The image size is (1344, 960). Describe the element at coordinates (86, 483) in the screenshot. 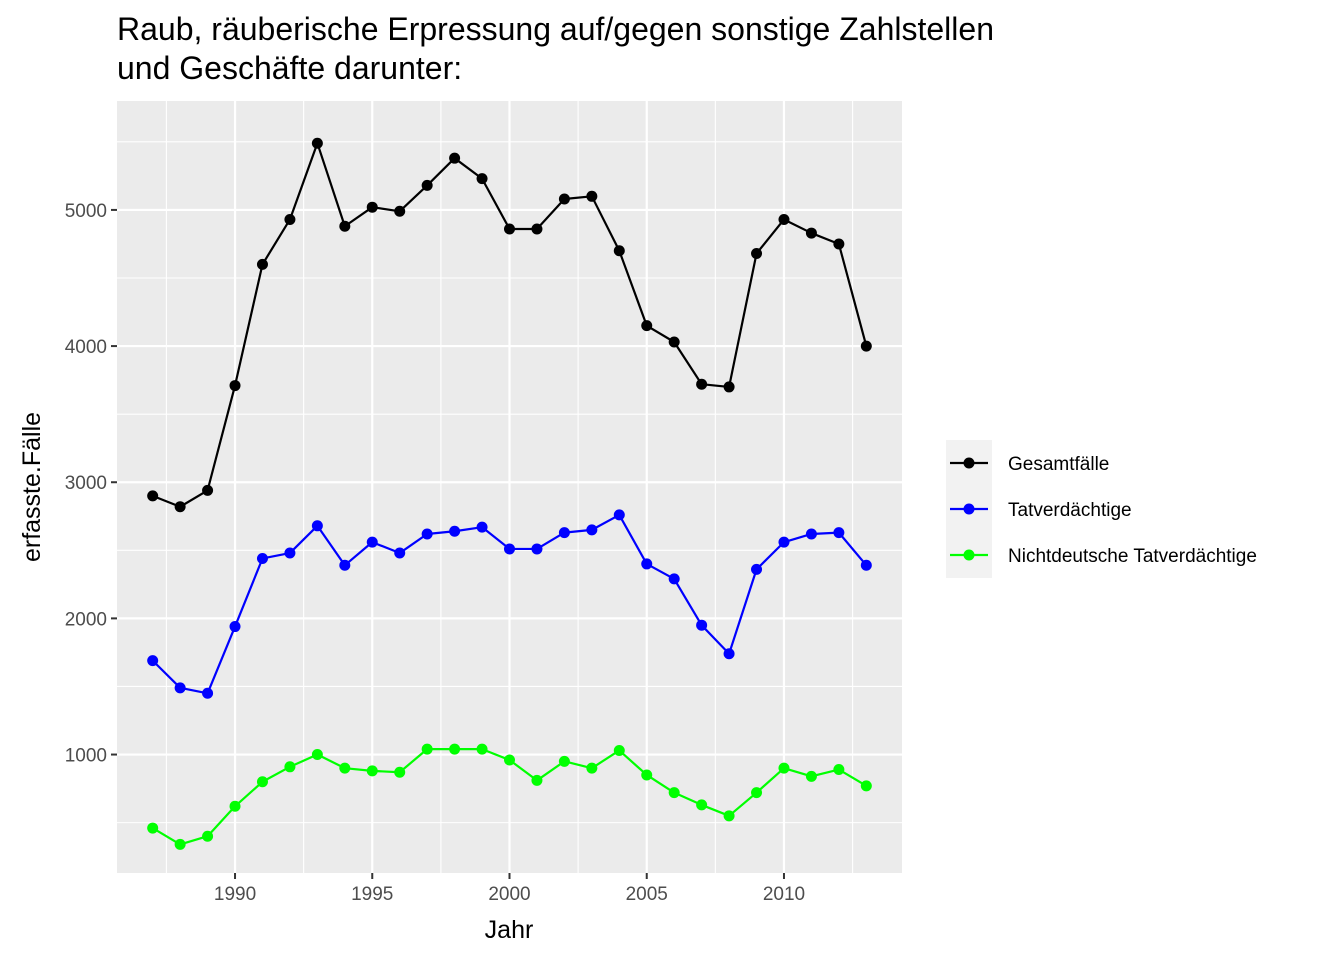

I see `y-tick-label: 3000` at that location.